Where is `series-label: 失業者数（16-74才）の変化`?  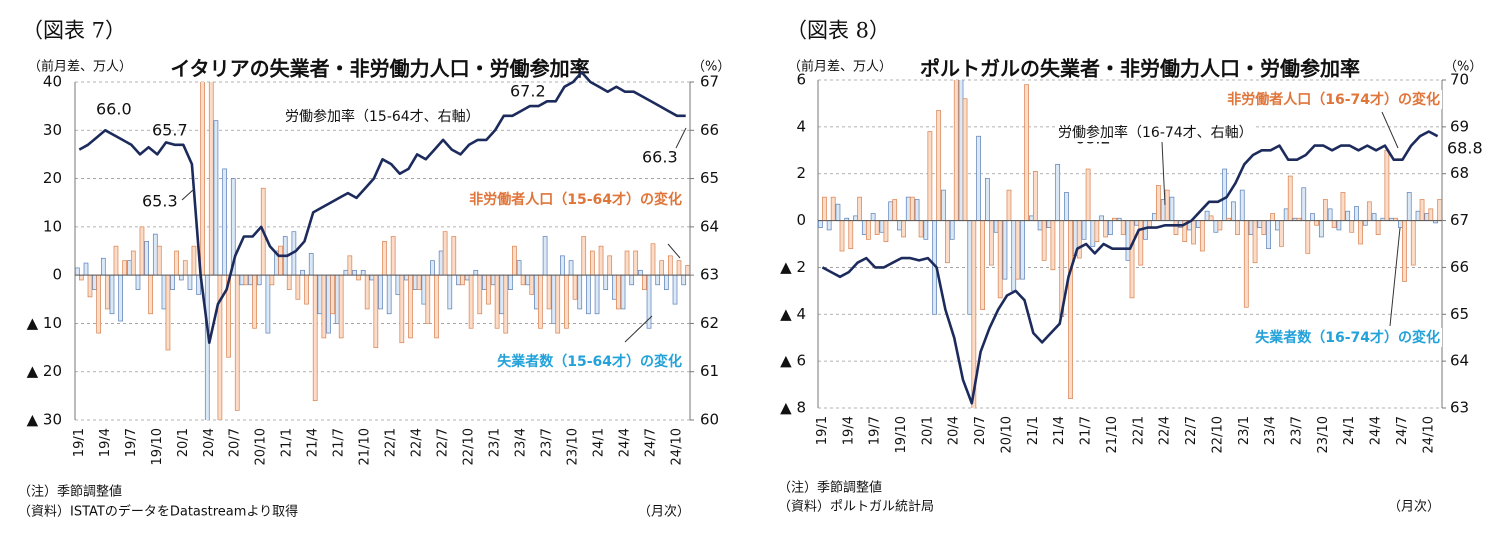 series-label: 失業者数（16-74才）の変化 is located at coordinates (1347, 337).